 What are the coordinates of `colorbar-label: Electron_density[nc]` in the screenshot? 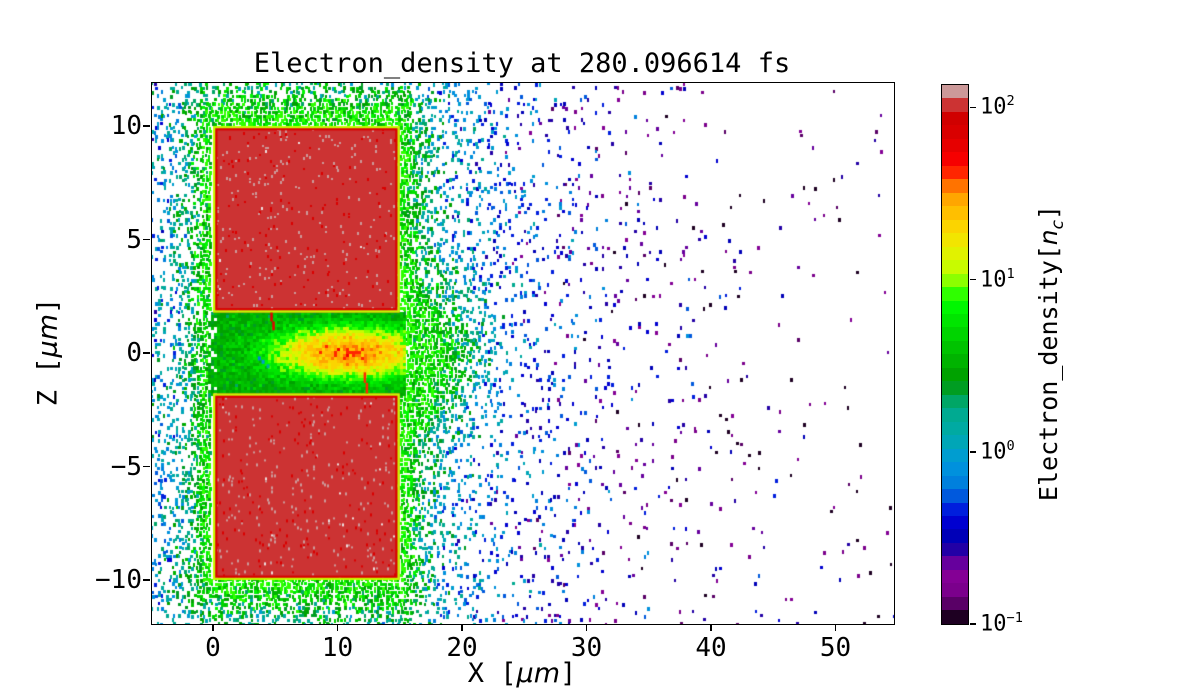 It's located at (1051, 353).